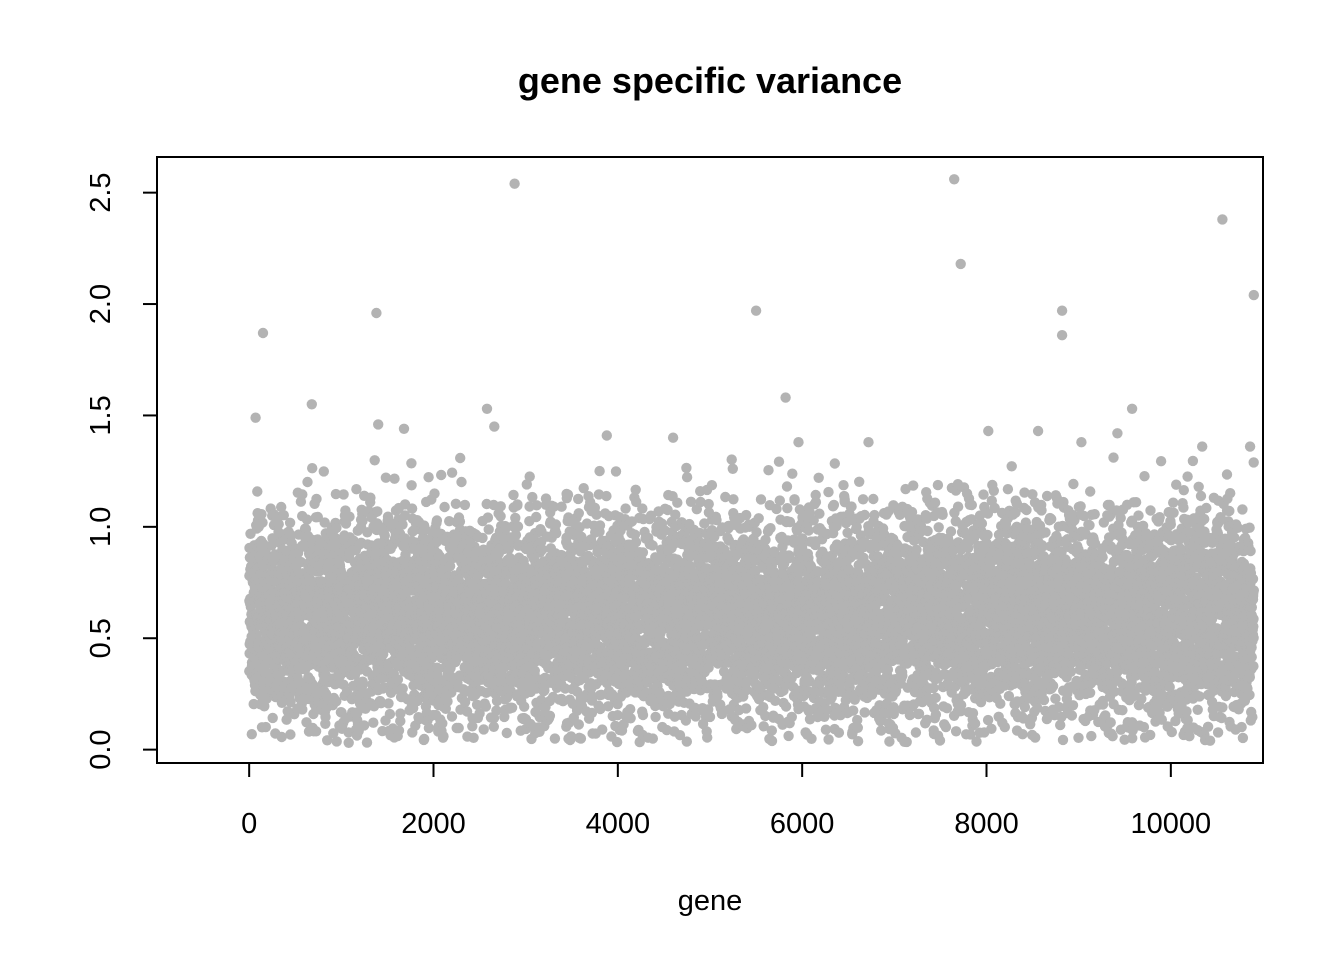  What do you see at coordinates (710, 80) in the screenshot?
I see `chart-title: gene specific variance` at bounding box center [710, 80].